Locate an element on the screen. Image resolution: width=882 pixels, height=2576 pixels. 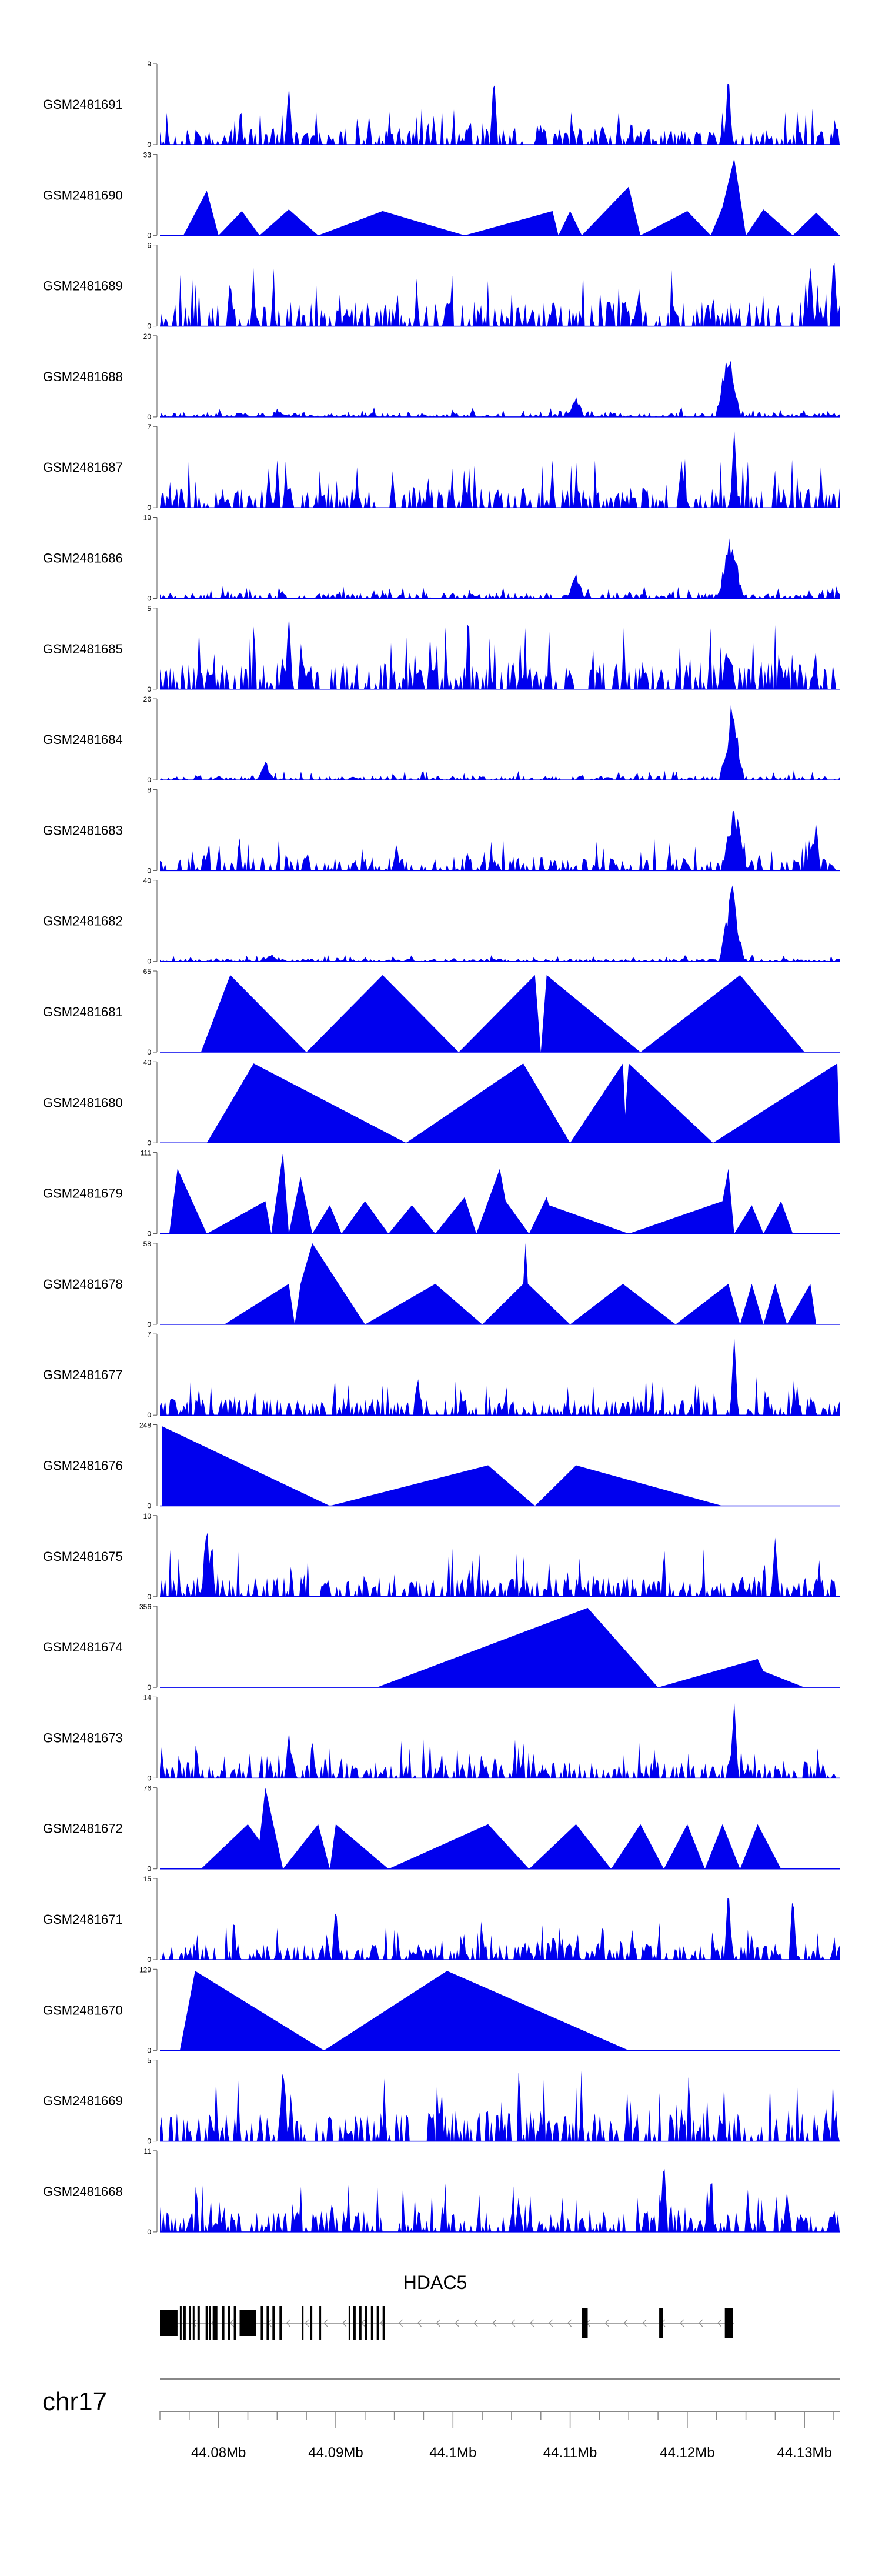
x-tick-label: 44.12Mb is located at coordinates (687, 2453).